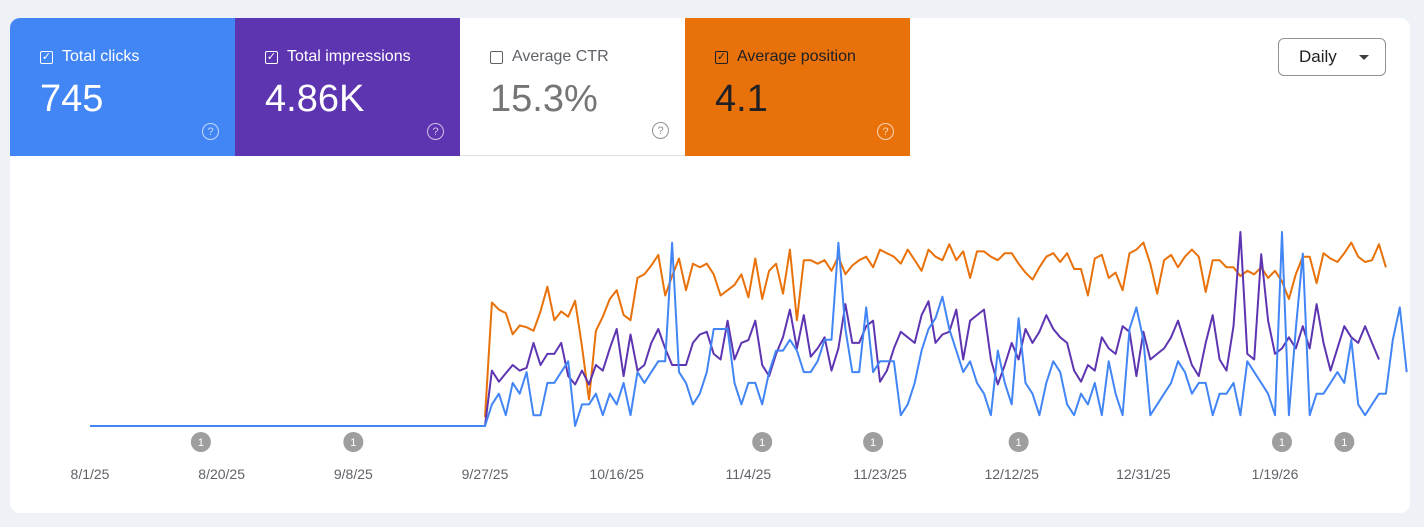  What do you see at coordinates (122, 87) in the screenshot?
I see `metric-card-total-clicks: ✓ Total clicks 745 ?` at bounding box center [122, 87].